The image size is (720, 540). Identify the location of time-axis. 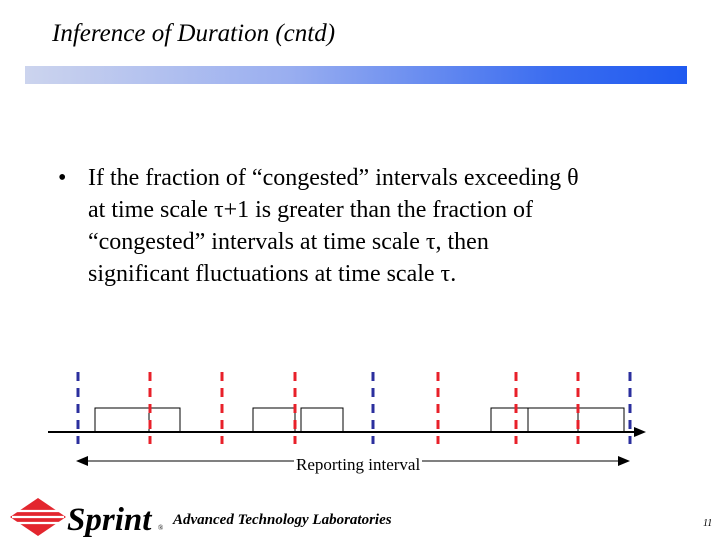
(347, 432).